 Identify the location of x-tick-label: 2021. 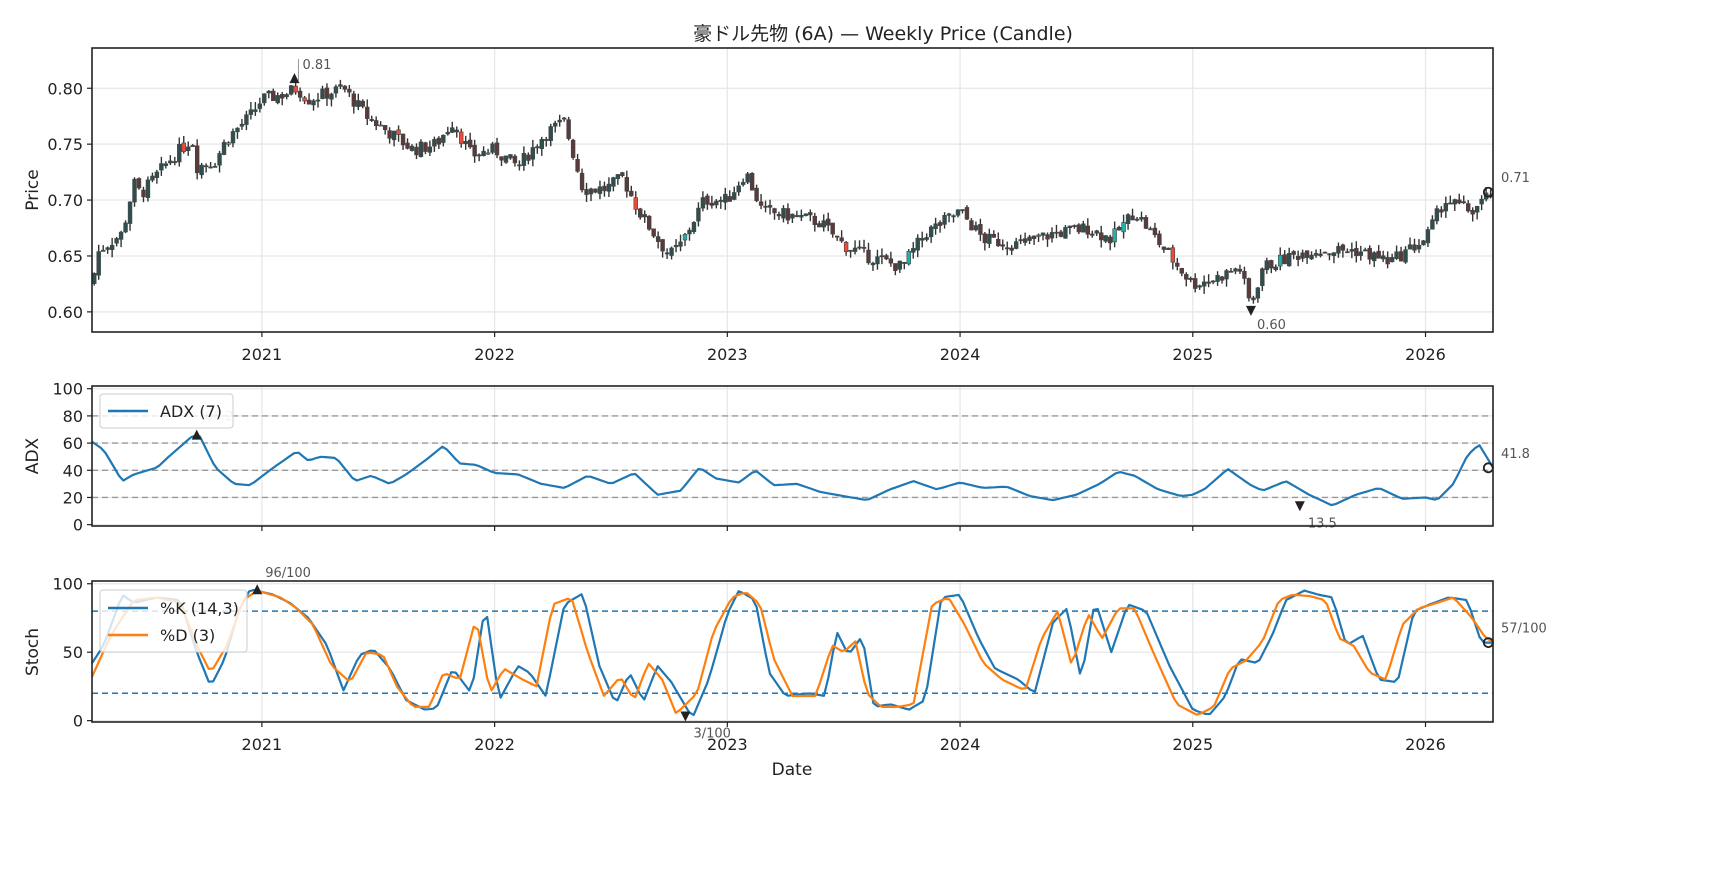
(262, 354).